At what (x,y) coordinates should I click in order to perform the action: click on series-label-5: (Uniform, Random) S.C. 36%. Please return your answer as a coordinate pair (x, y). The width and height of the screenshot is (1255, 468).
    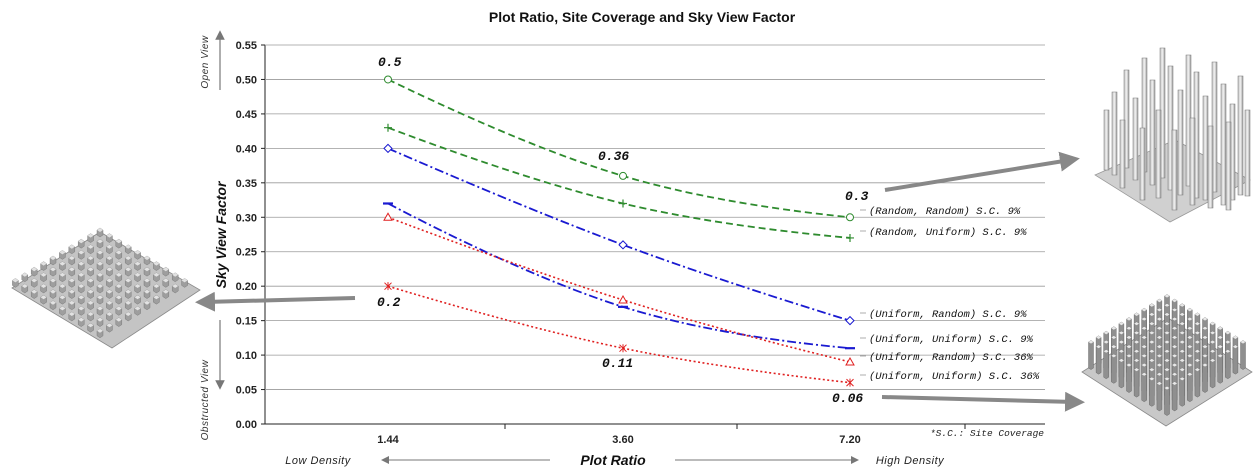
    Looking at the image, I should click on (951, 358).